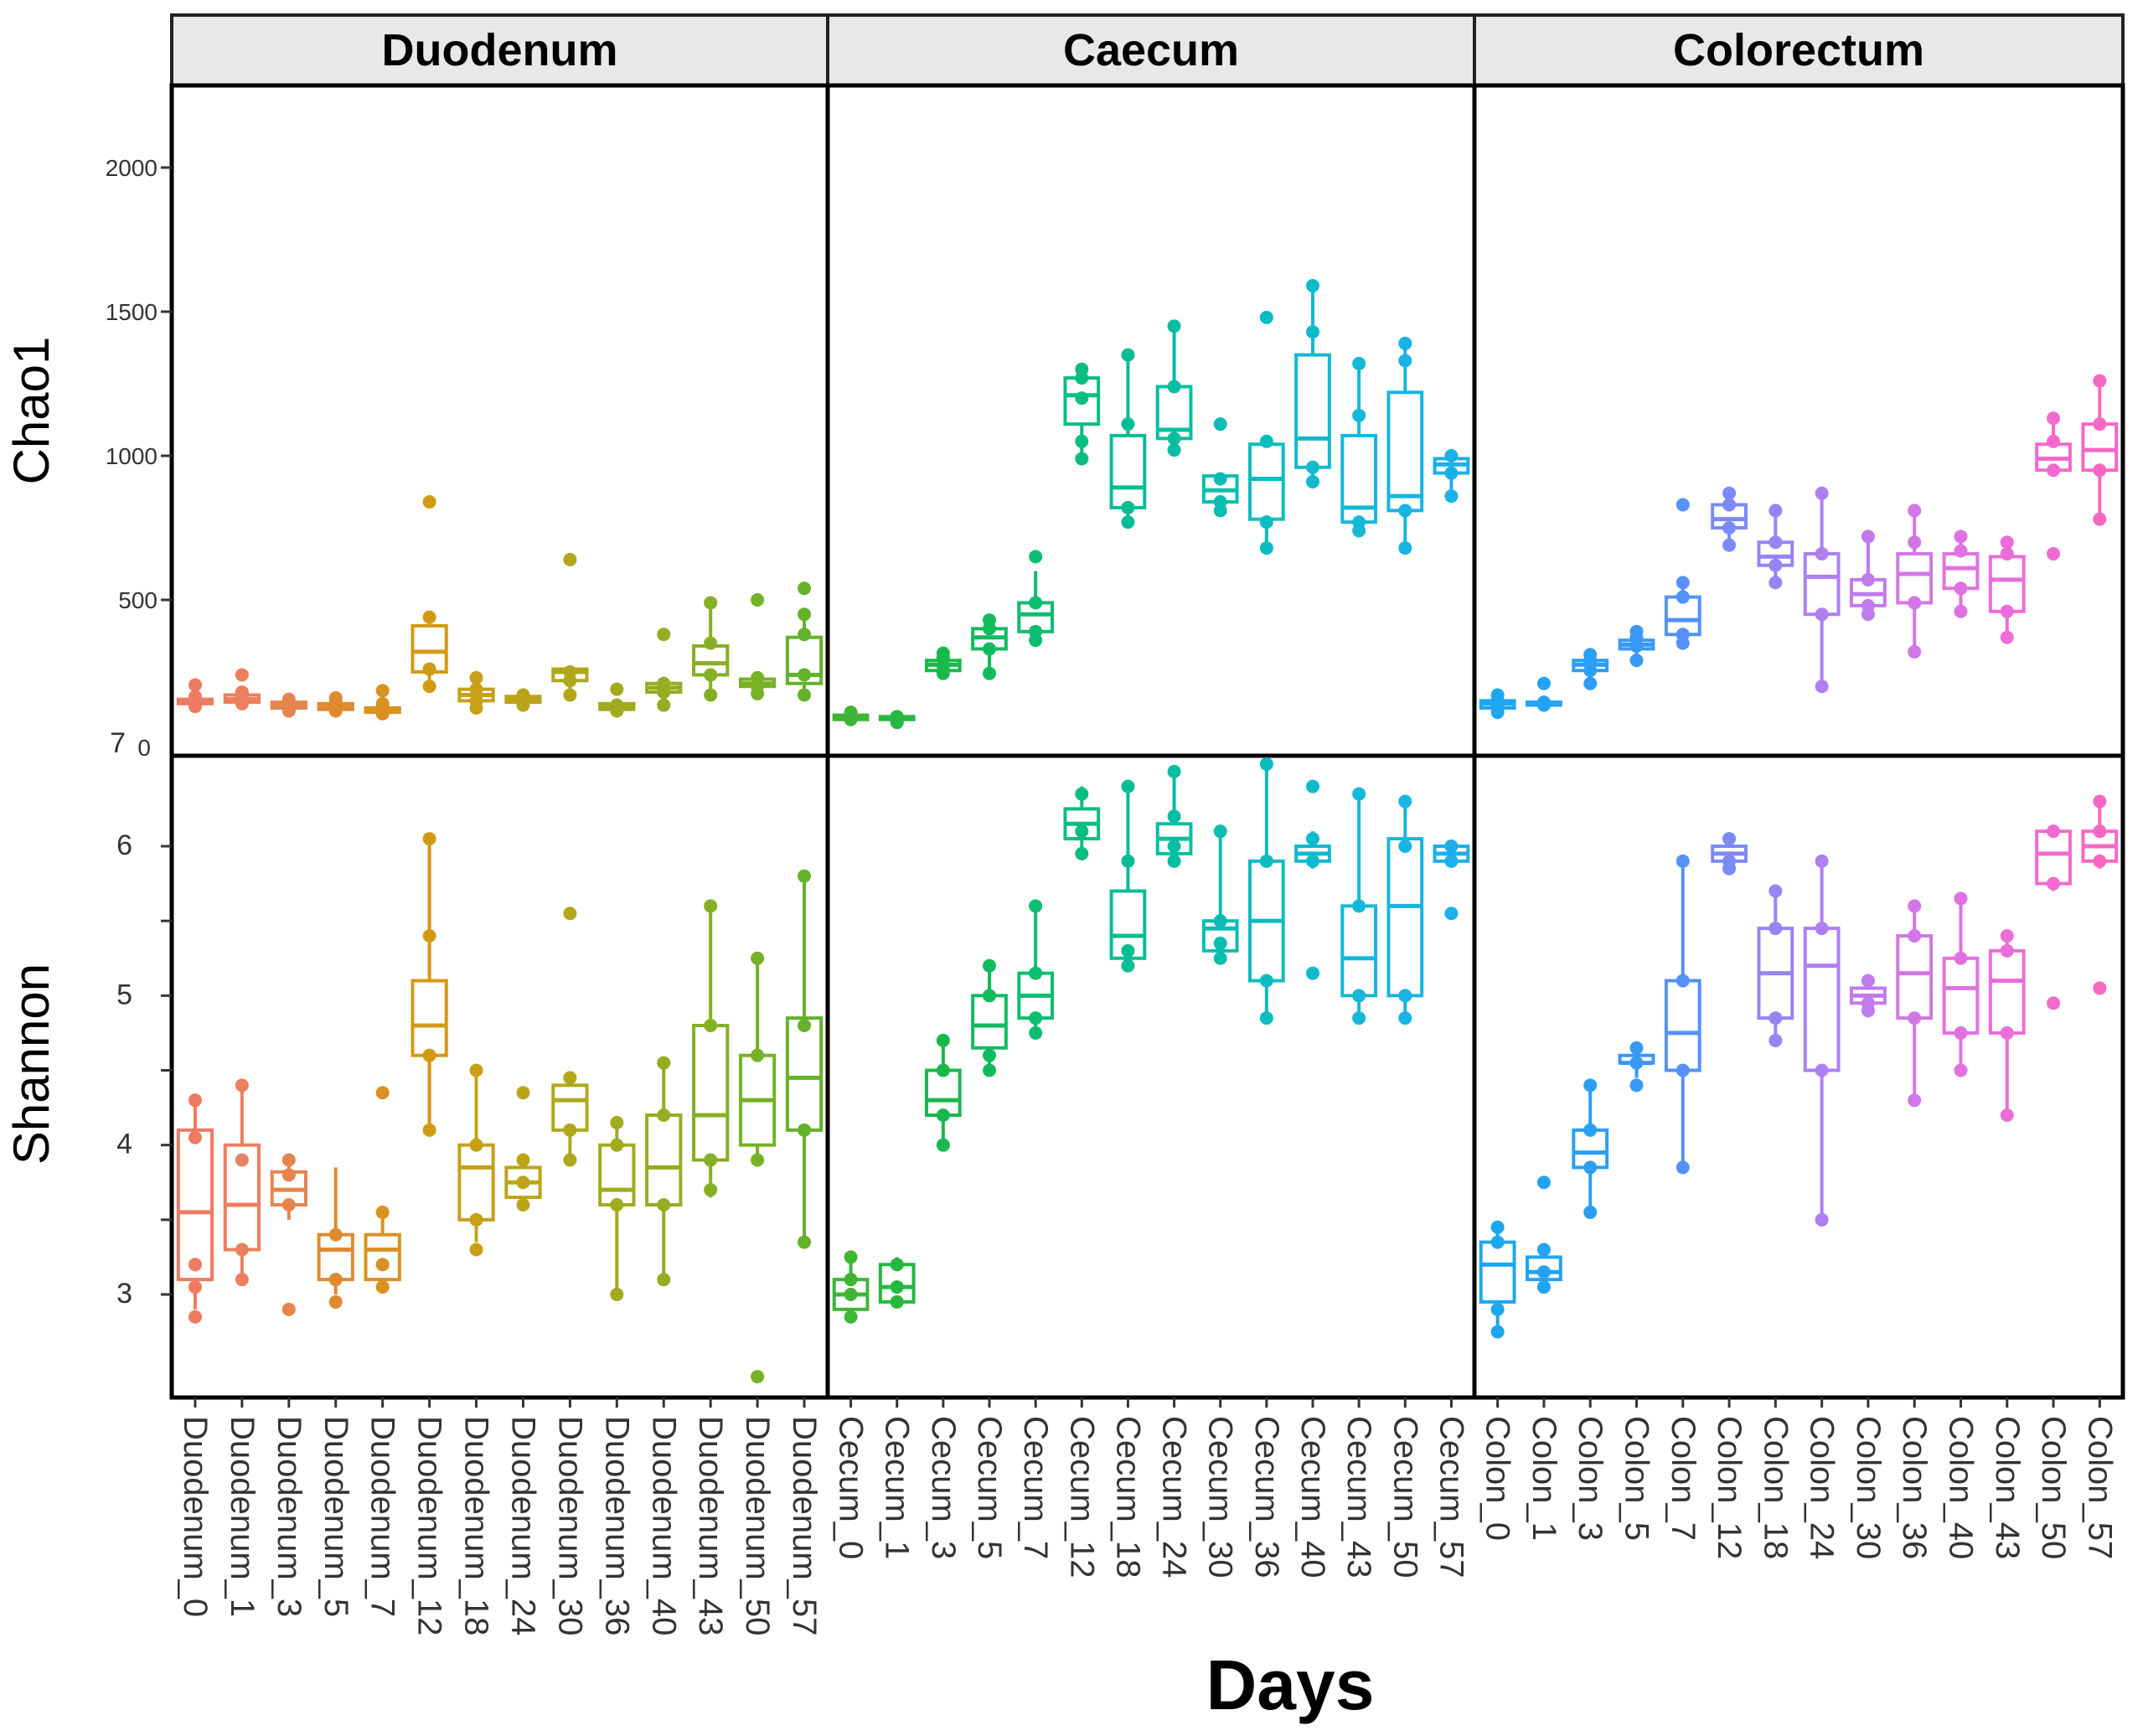 This screenshot has width=2148, height=1736. Describe the element at coordinates (1451, 1497) in the screenshot. I see `x-tick-label: Cecum_57` at that location.